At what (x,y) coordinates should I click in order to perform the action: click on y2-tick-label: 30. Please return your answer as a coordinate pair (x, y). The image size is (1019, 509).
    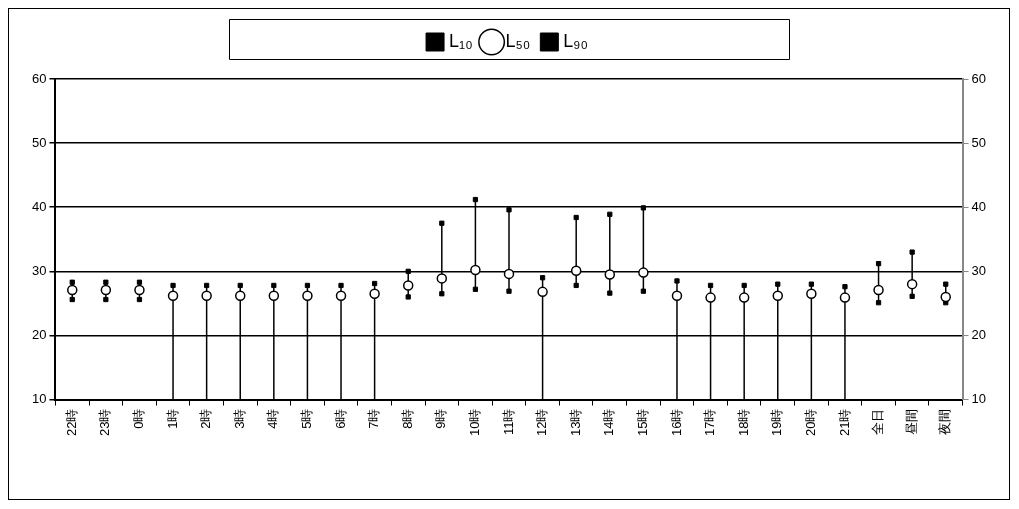
    Looking at the image, I should click on (979, 270).